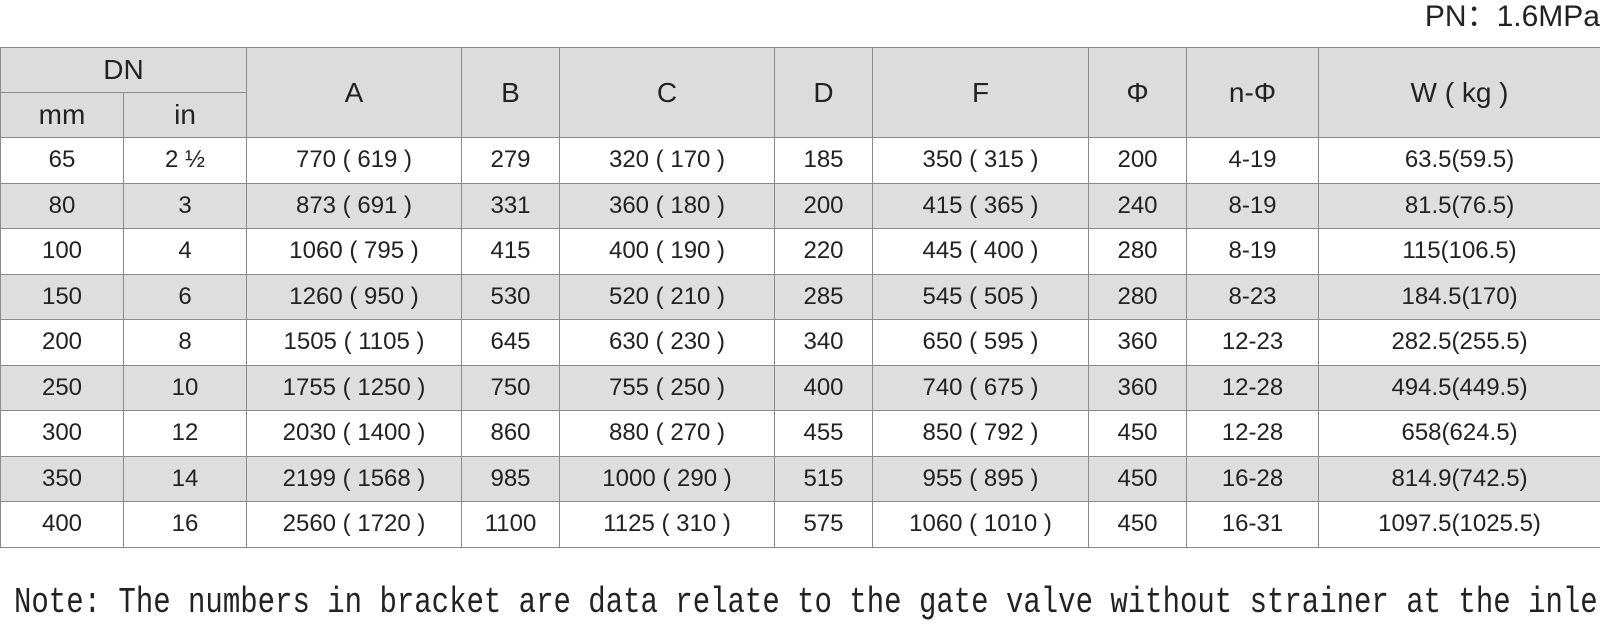 The image size is (1600, 637). What do you see at coordinates (981, 205) in the screenshot?
I see `table-cell: 415 ( 365 )` at bounding box center [981, 205].